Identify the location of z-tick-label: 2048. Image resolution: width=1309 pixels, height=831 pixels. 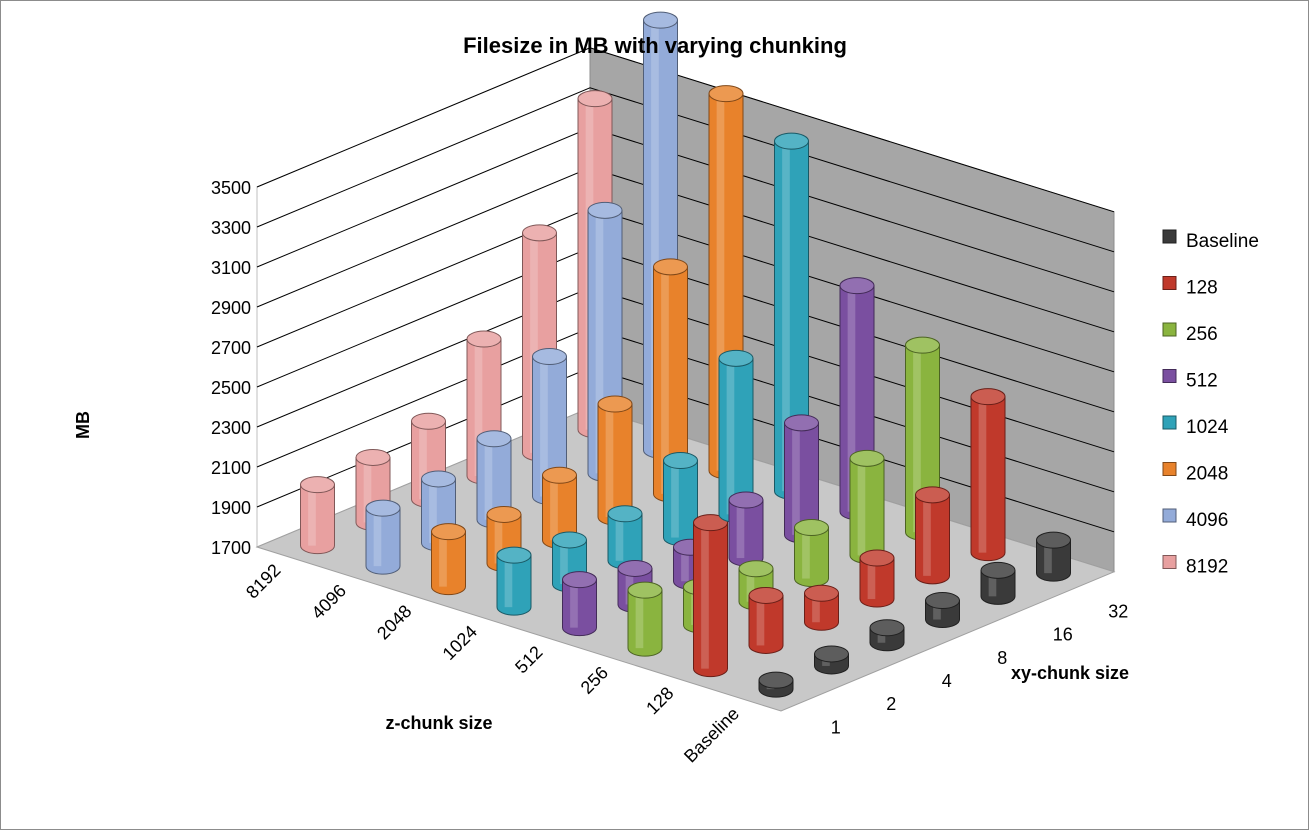
(394, 622).